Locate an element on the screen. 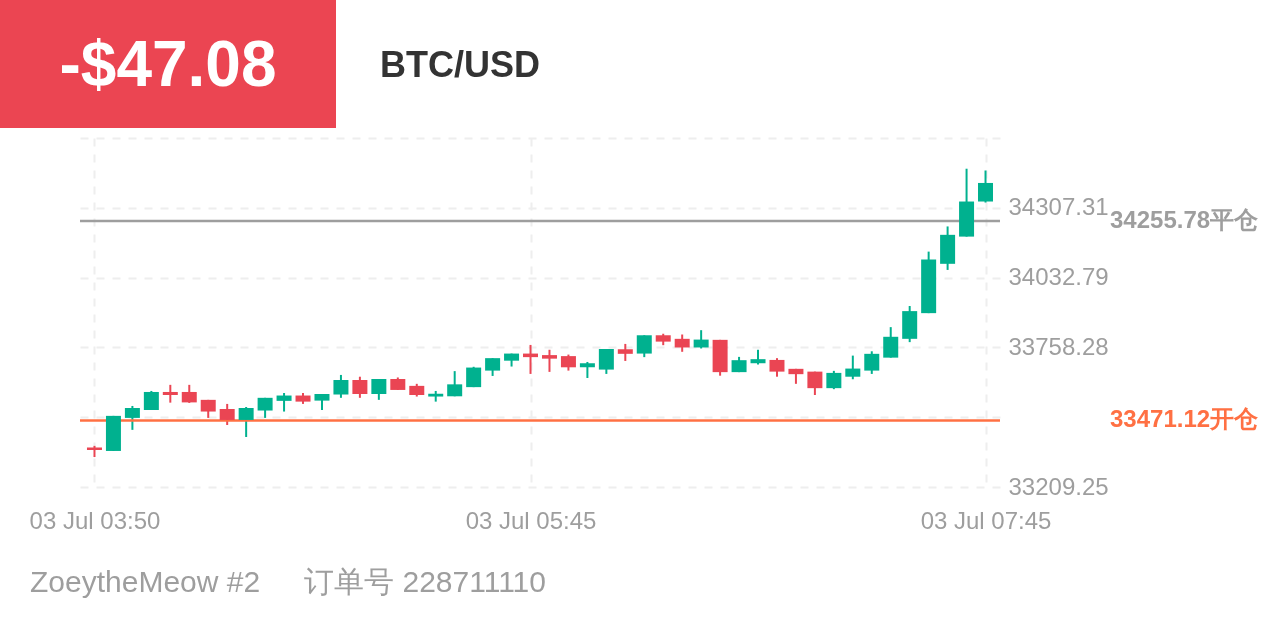  ref-line-label: 33471.12开仓 is located at coordinates (1185, 419).